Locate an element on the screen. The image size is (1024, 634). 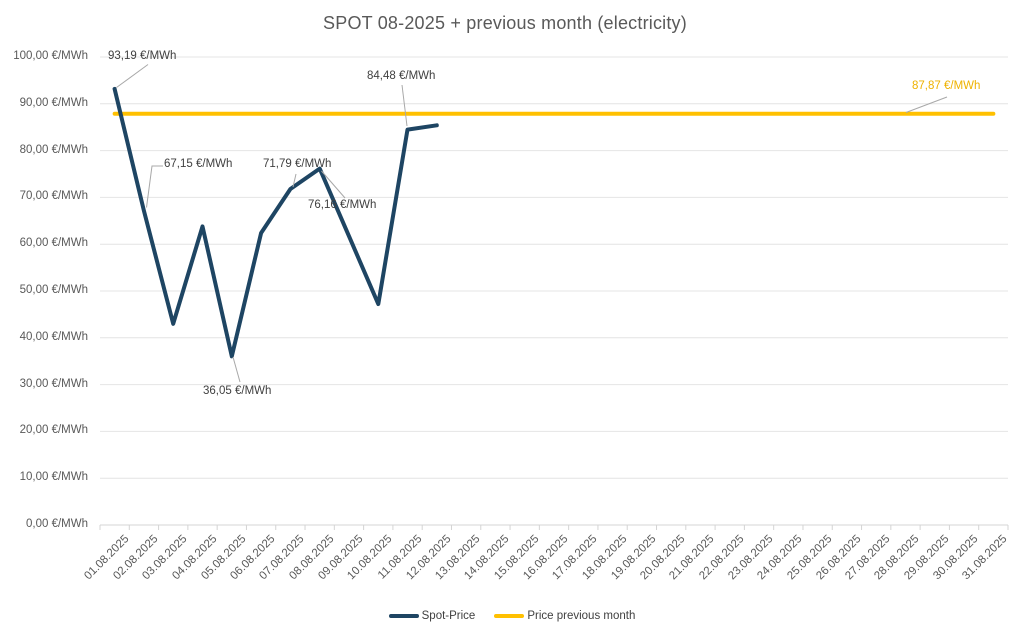
legend-item-price-previous-month: Price previous month is located at coordinates (564, 616).